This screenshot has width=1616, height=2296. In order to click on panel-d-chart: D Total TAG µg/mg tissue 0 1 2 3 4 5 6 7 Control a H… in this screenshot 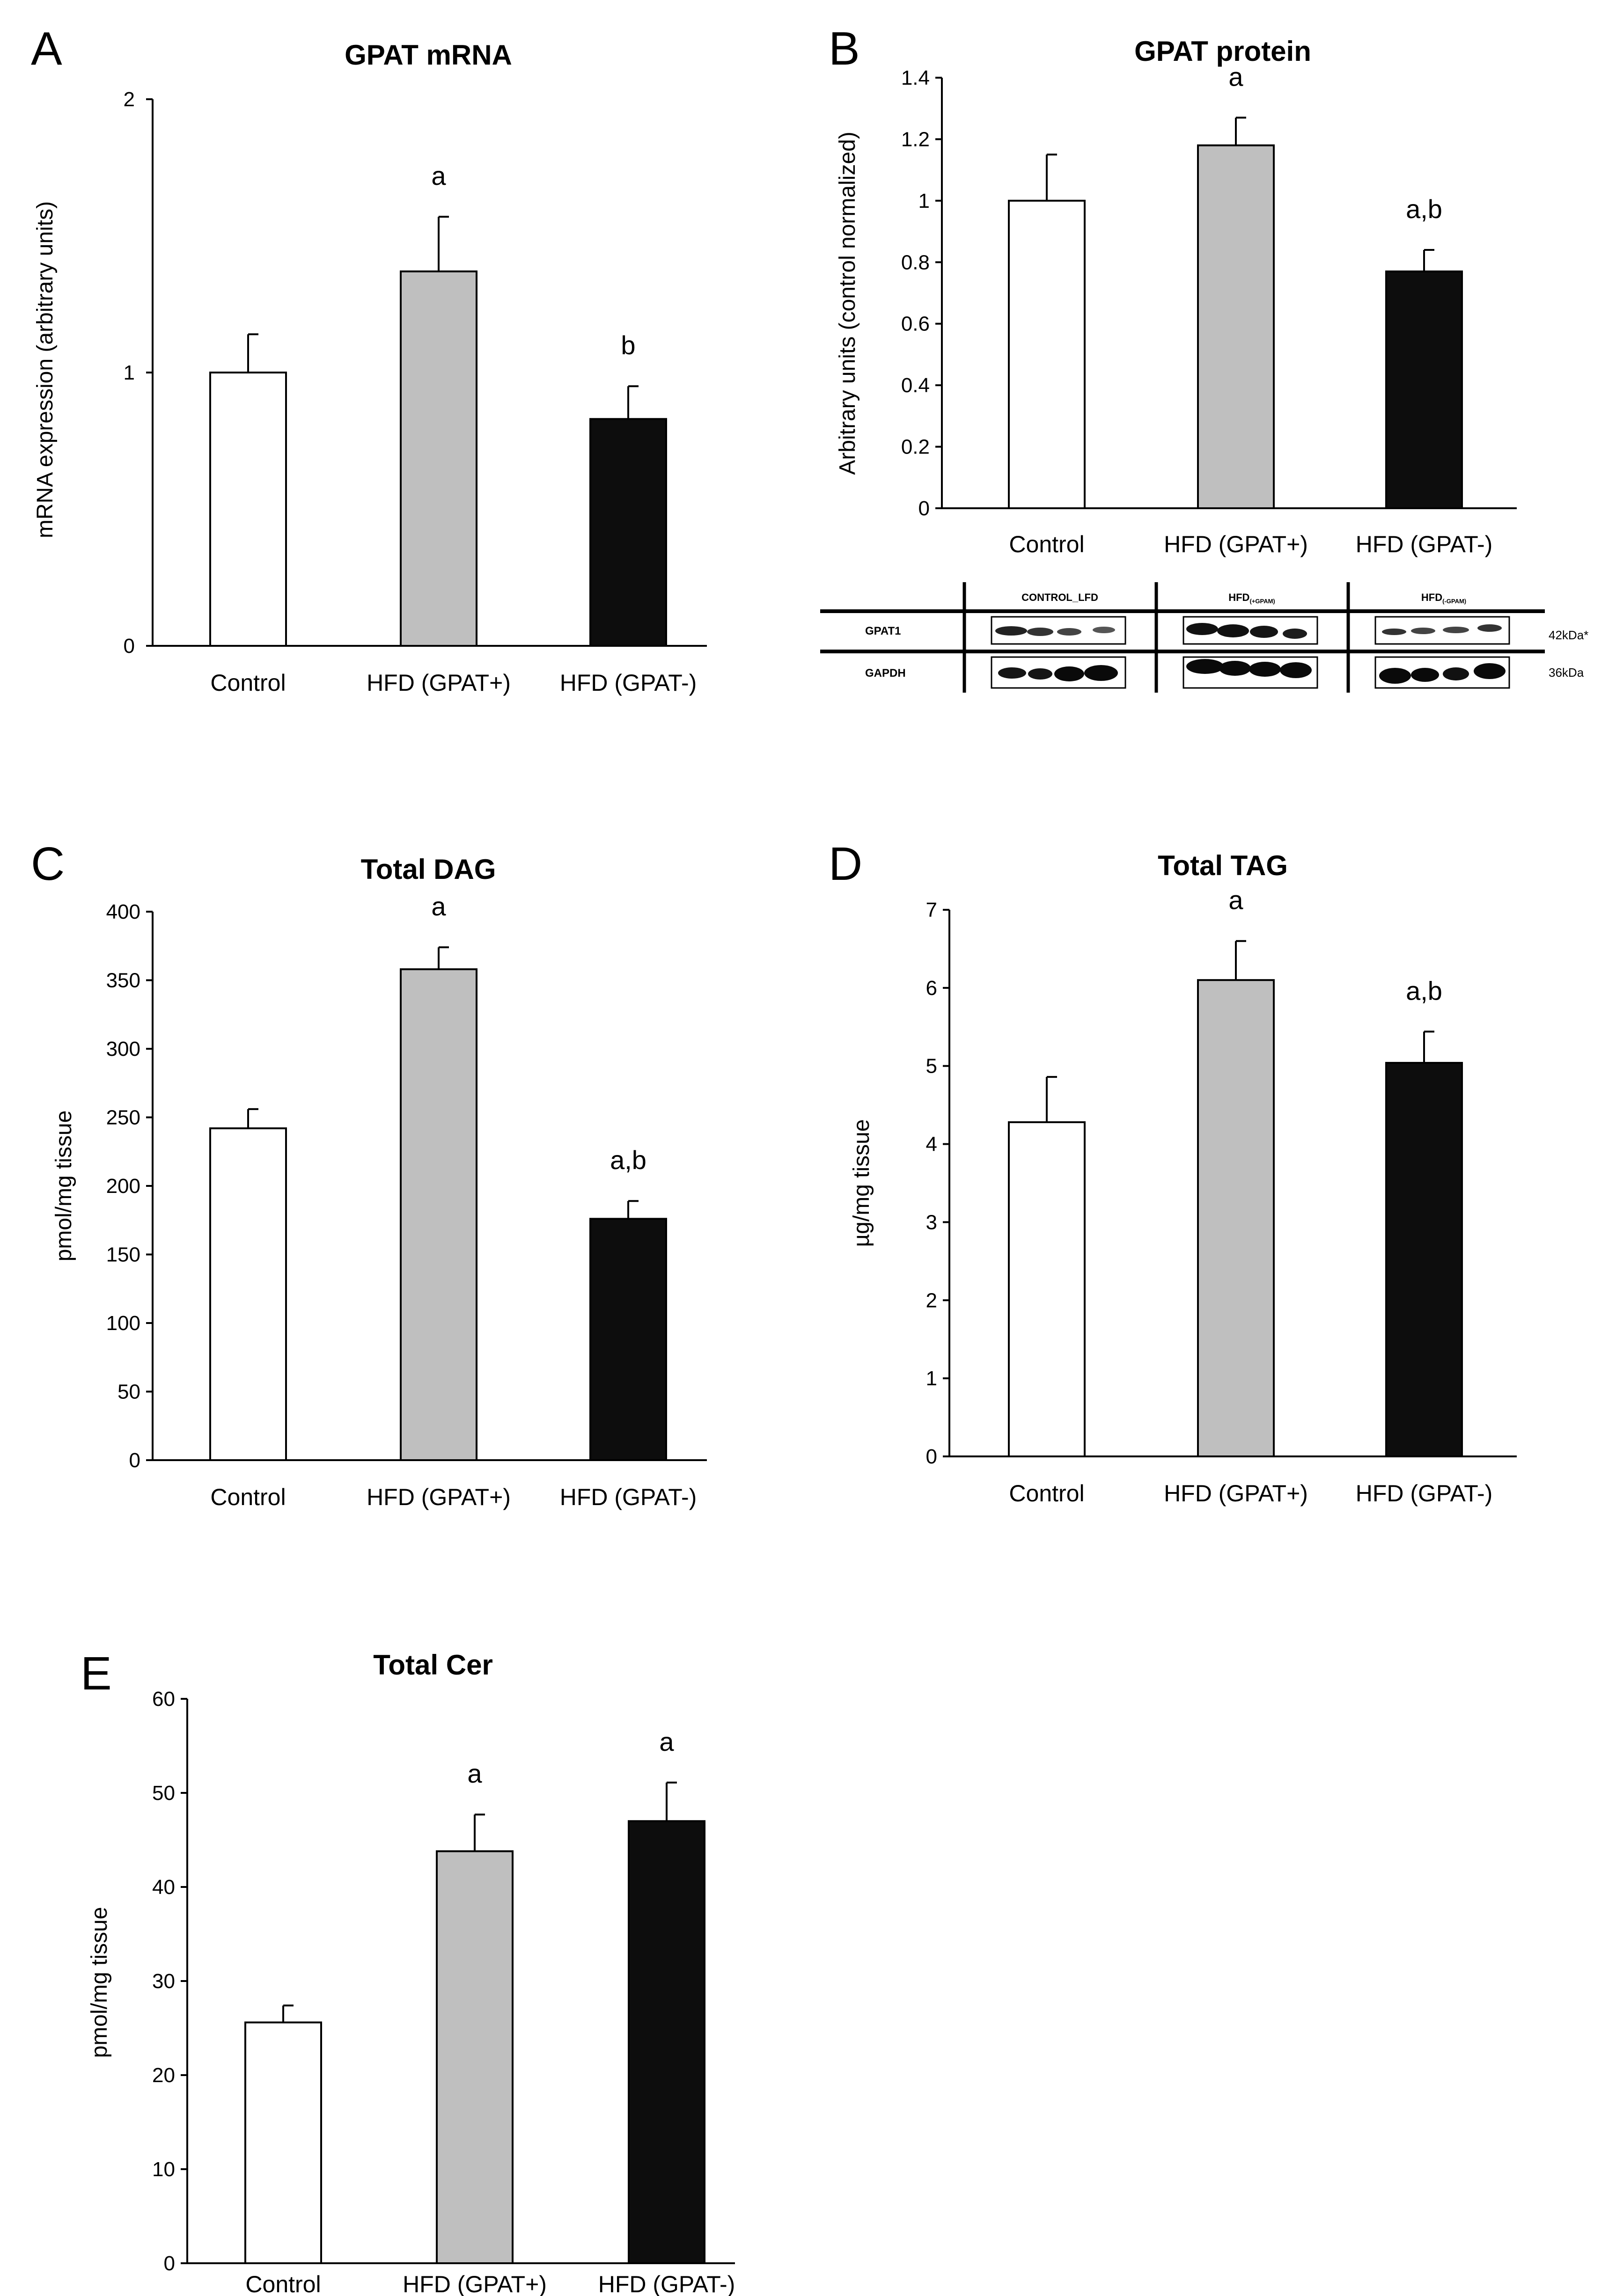, I will do `click(1173, 1172)`.